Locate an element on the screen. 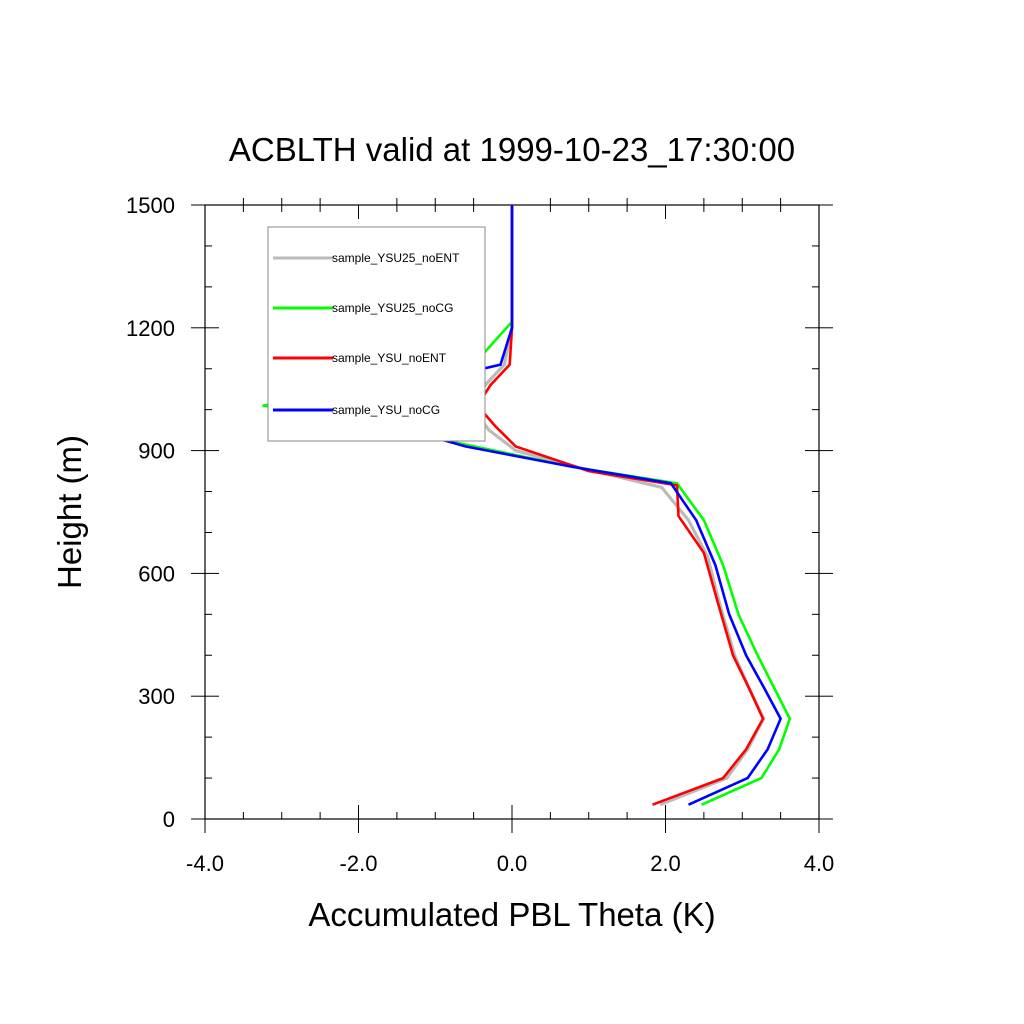 This screenshot has height=1024, width=1024. y-tick-label: 300 is located at coordinates (156, 696).